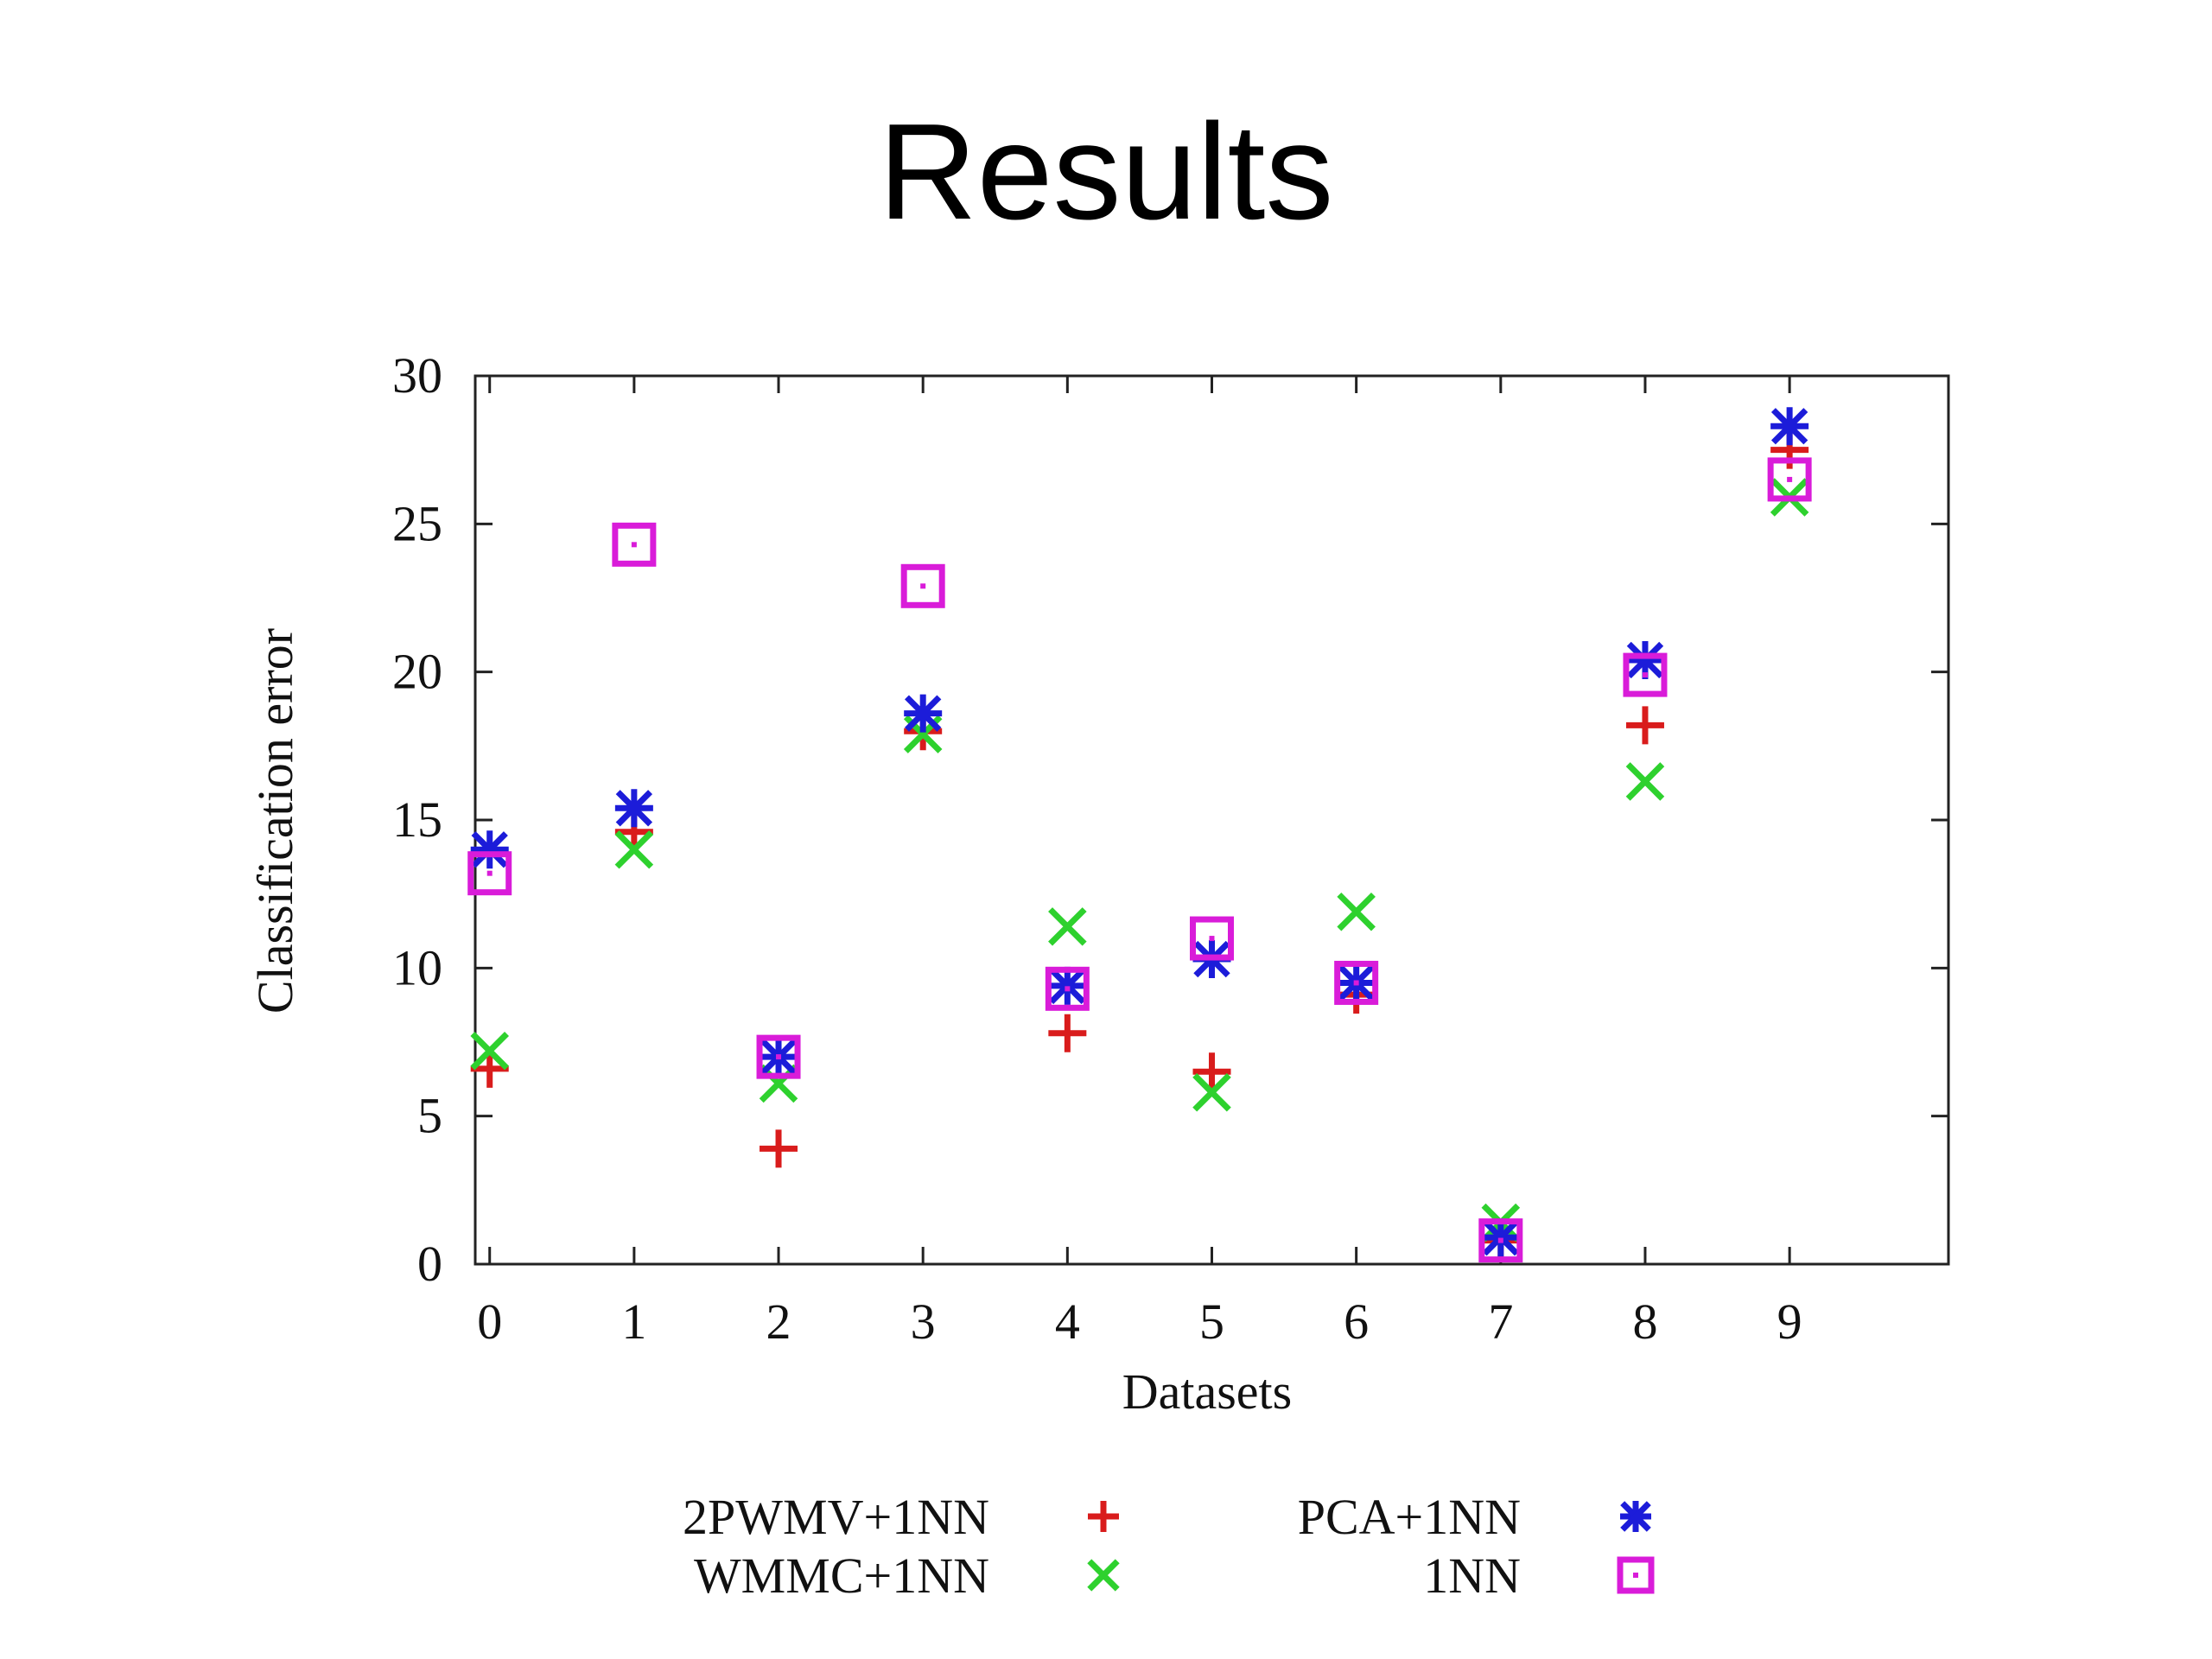 This screenshot has height=1659, width=2212. What do you see at coordinates (417, 967) in the screenshot?
I see `y-tick-label: 10` at bounding box center [417, 967].